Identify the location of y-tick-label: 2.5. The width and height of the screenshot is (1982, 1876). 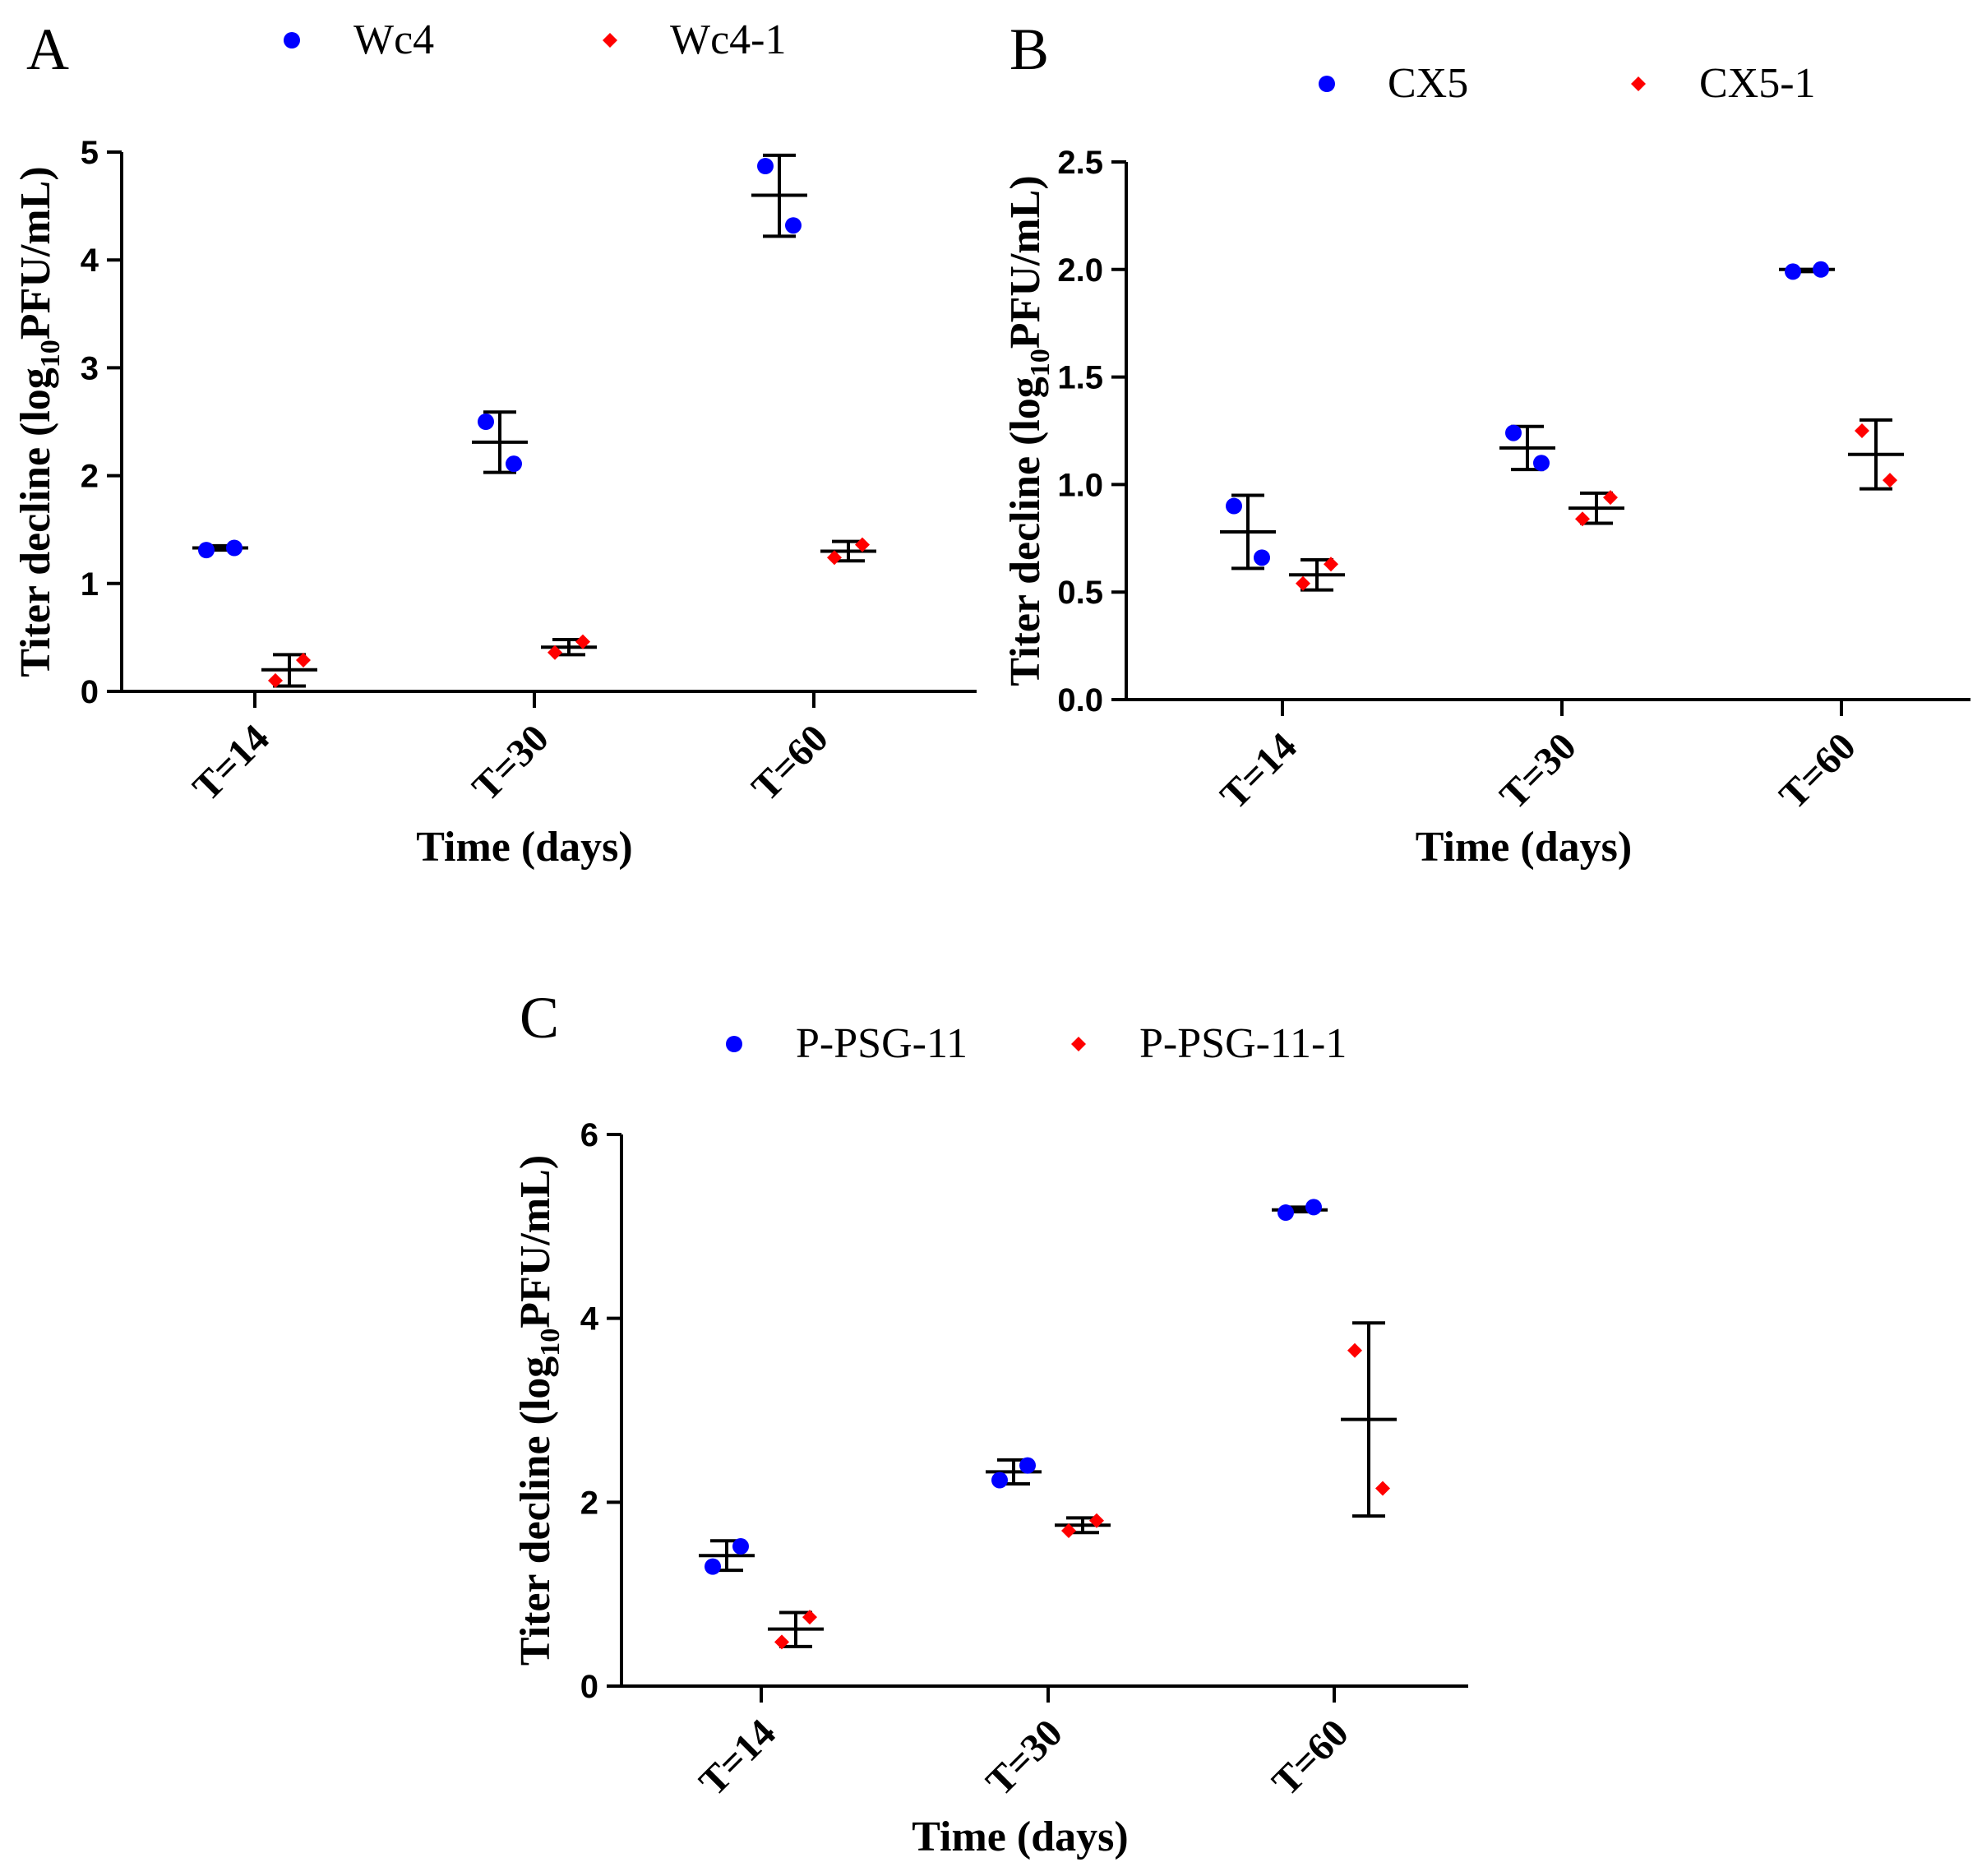
(1080, 163).